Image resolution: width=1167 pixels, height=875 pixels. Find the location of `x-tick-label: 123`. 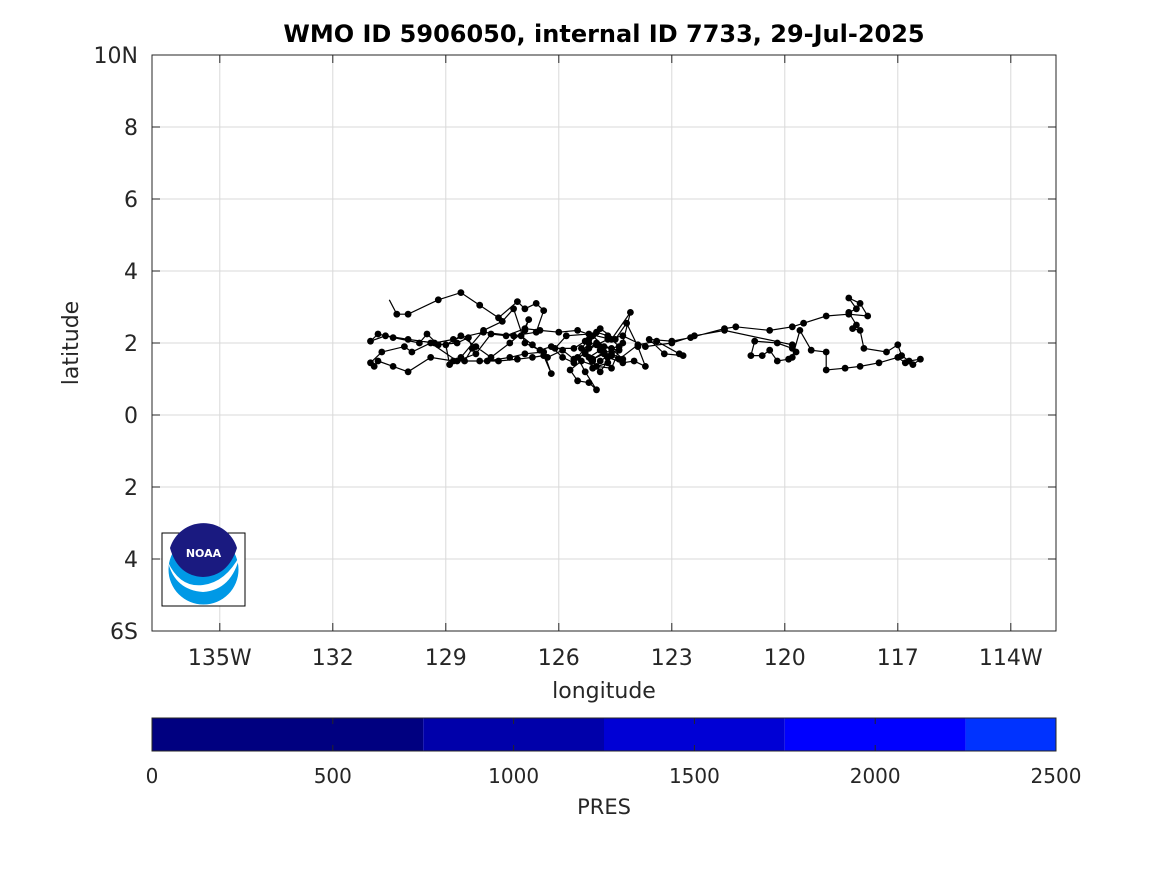

x-tick-label: 123 is located at coordinates (672, 658).